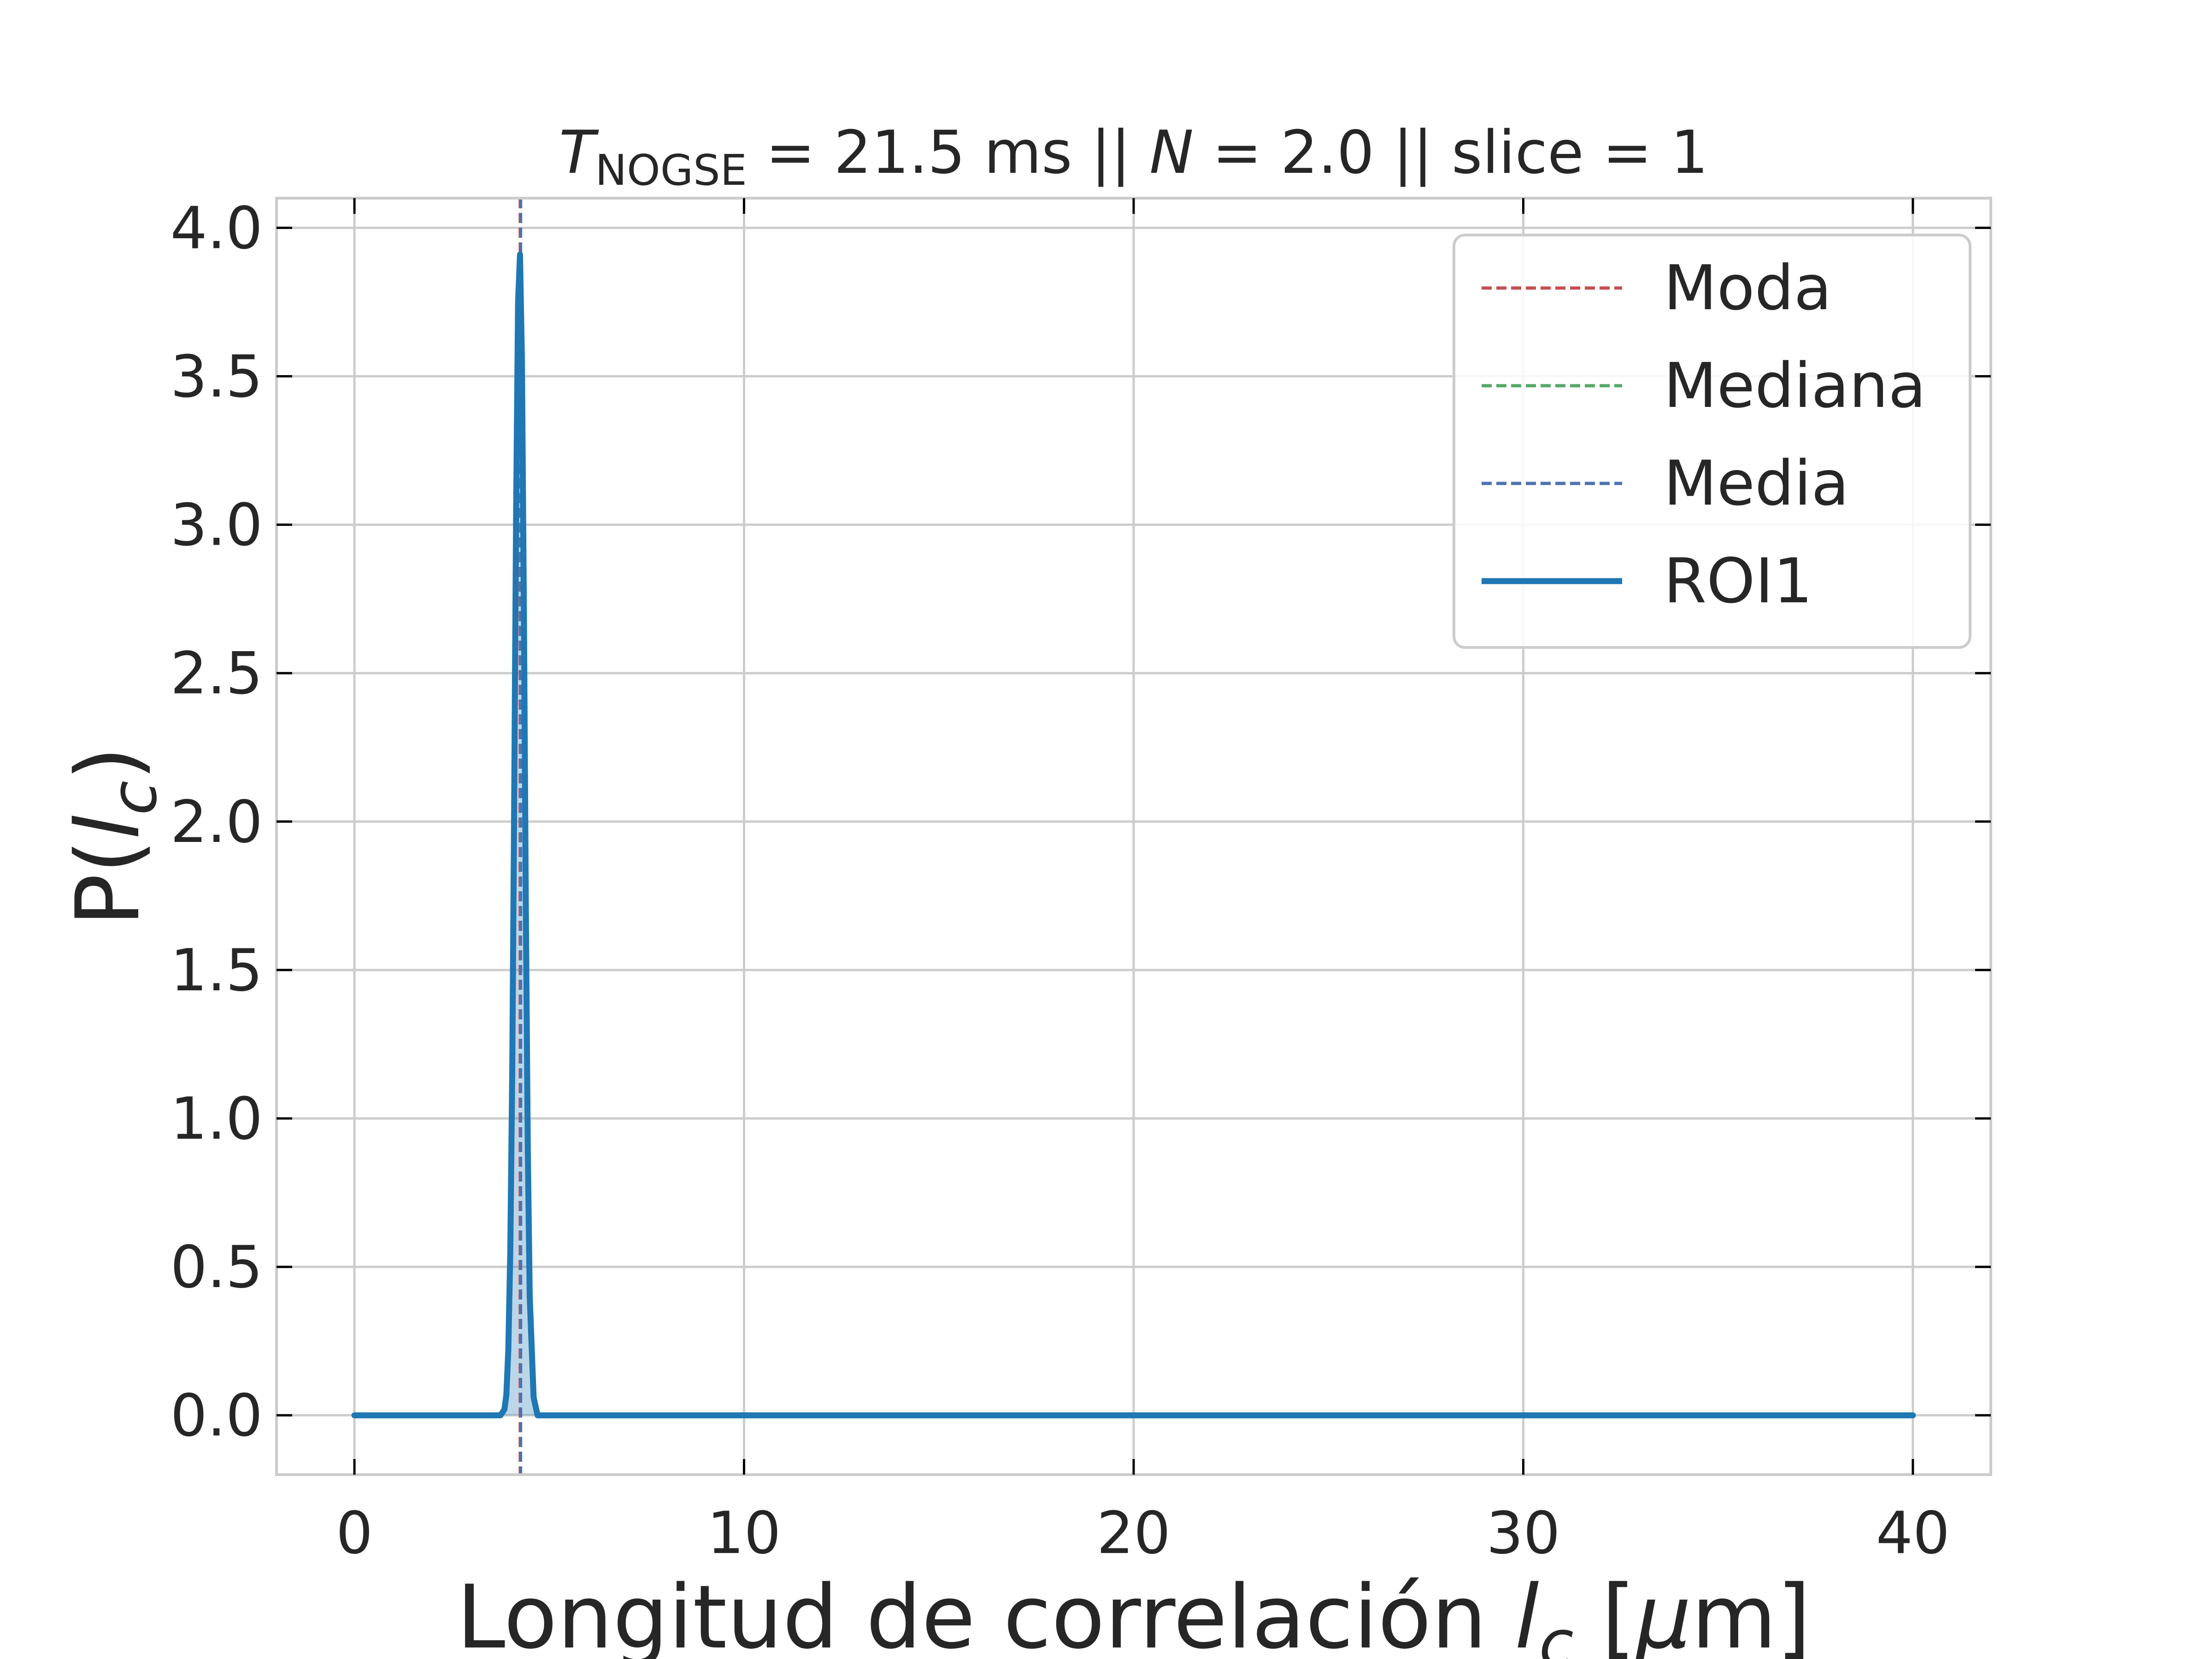 This screenshot has height=1659, width=2212. Describe the element at coordinates (671, 170) in the screenshot. I see `chart-title-part-1: NOGSE` at that location.